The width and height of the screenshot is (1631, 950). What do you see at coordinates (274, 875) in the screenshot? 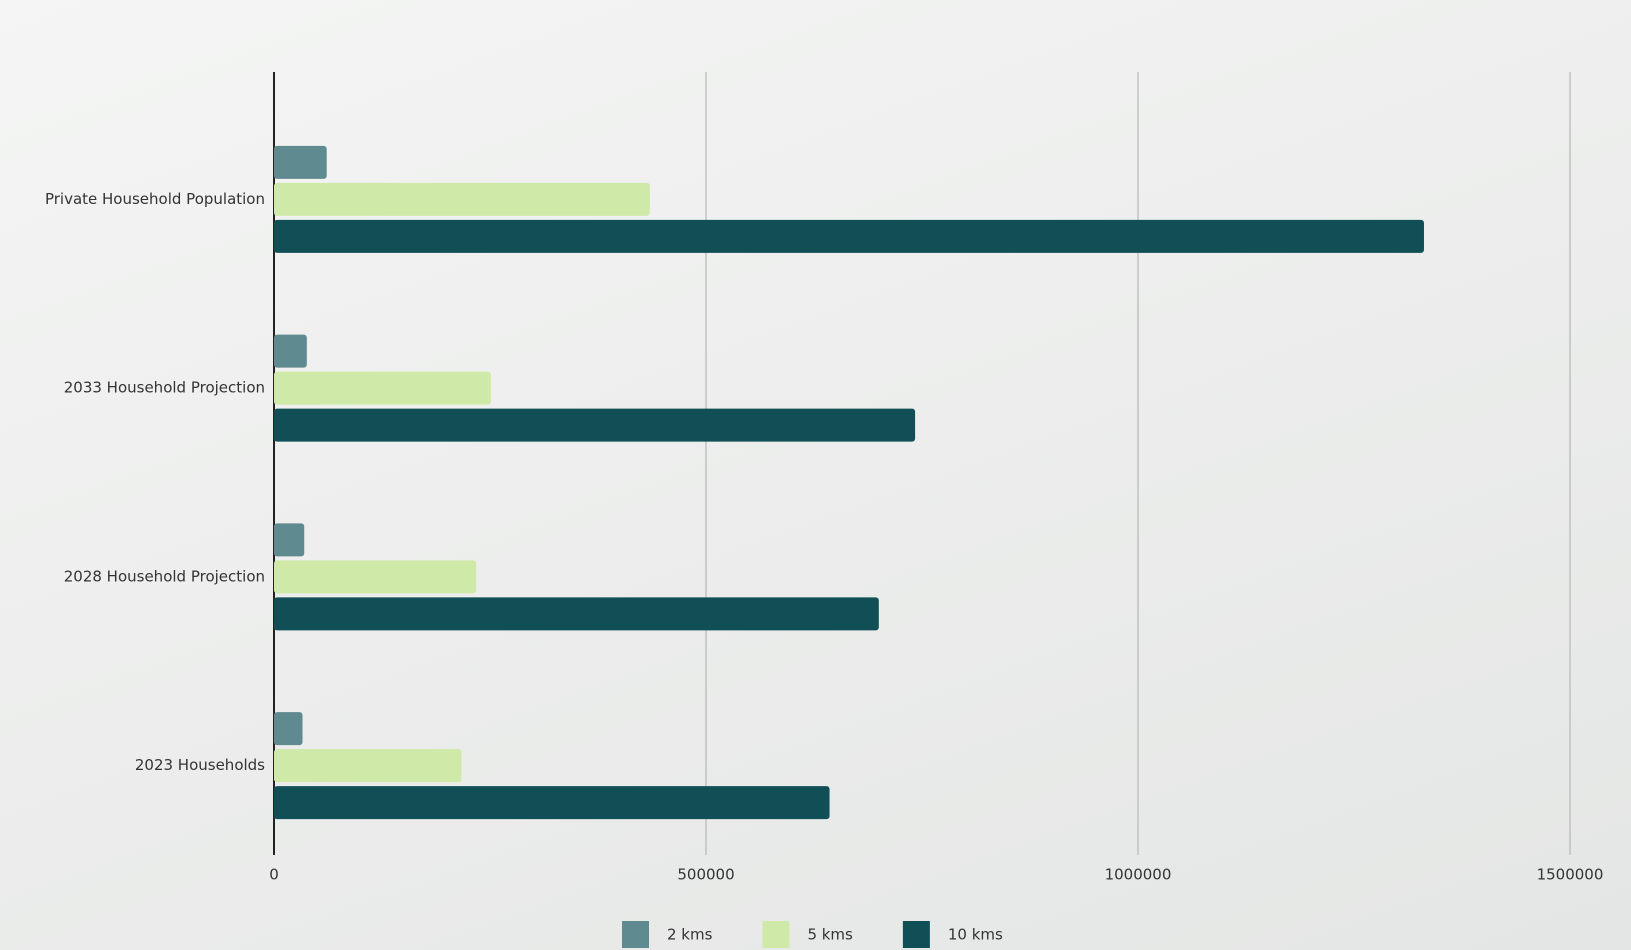
I see `x-tick-label: 0` at bounding box center [274, 875].